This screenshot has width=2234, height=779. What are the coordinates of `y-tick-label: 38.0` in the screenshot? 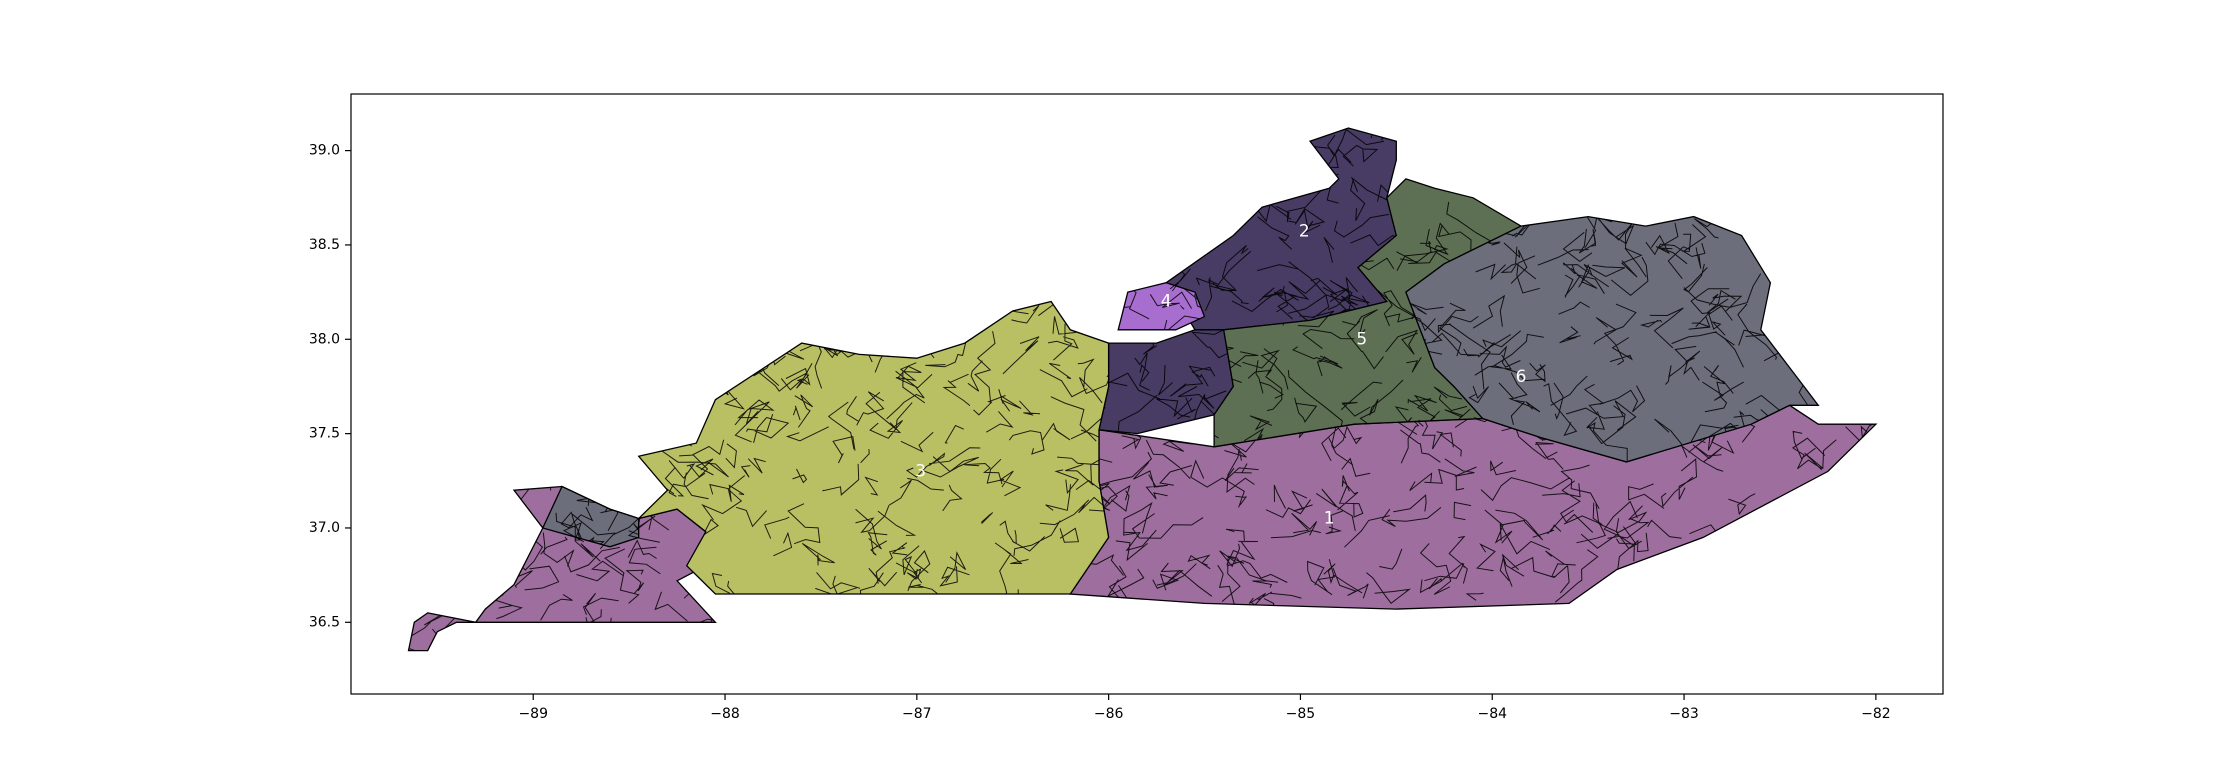 It's located at (324, 339).